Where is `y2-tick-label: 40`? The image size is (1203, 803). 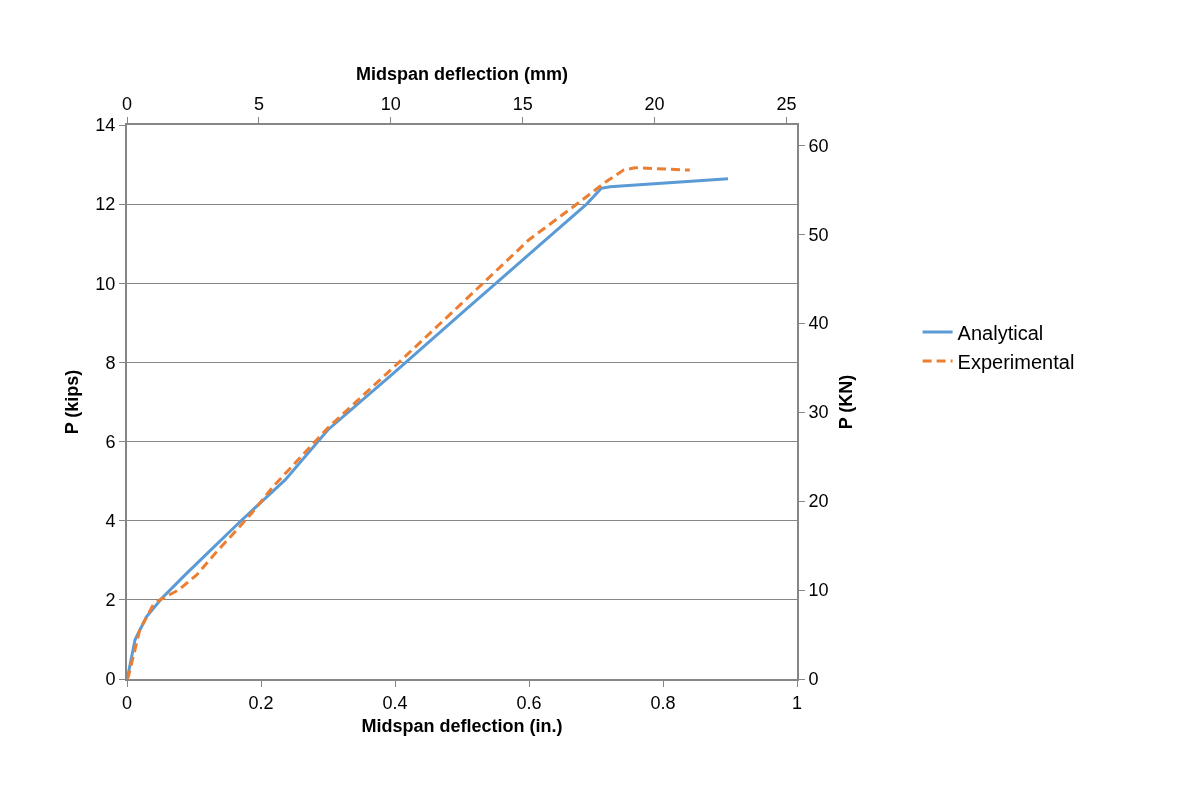
y2-tick-label: 40 is located at coordinates (818, 323).